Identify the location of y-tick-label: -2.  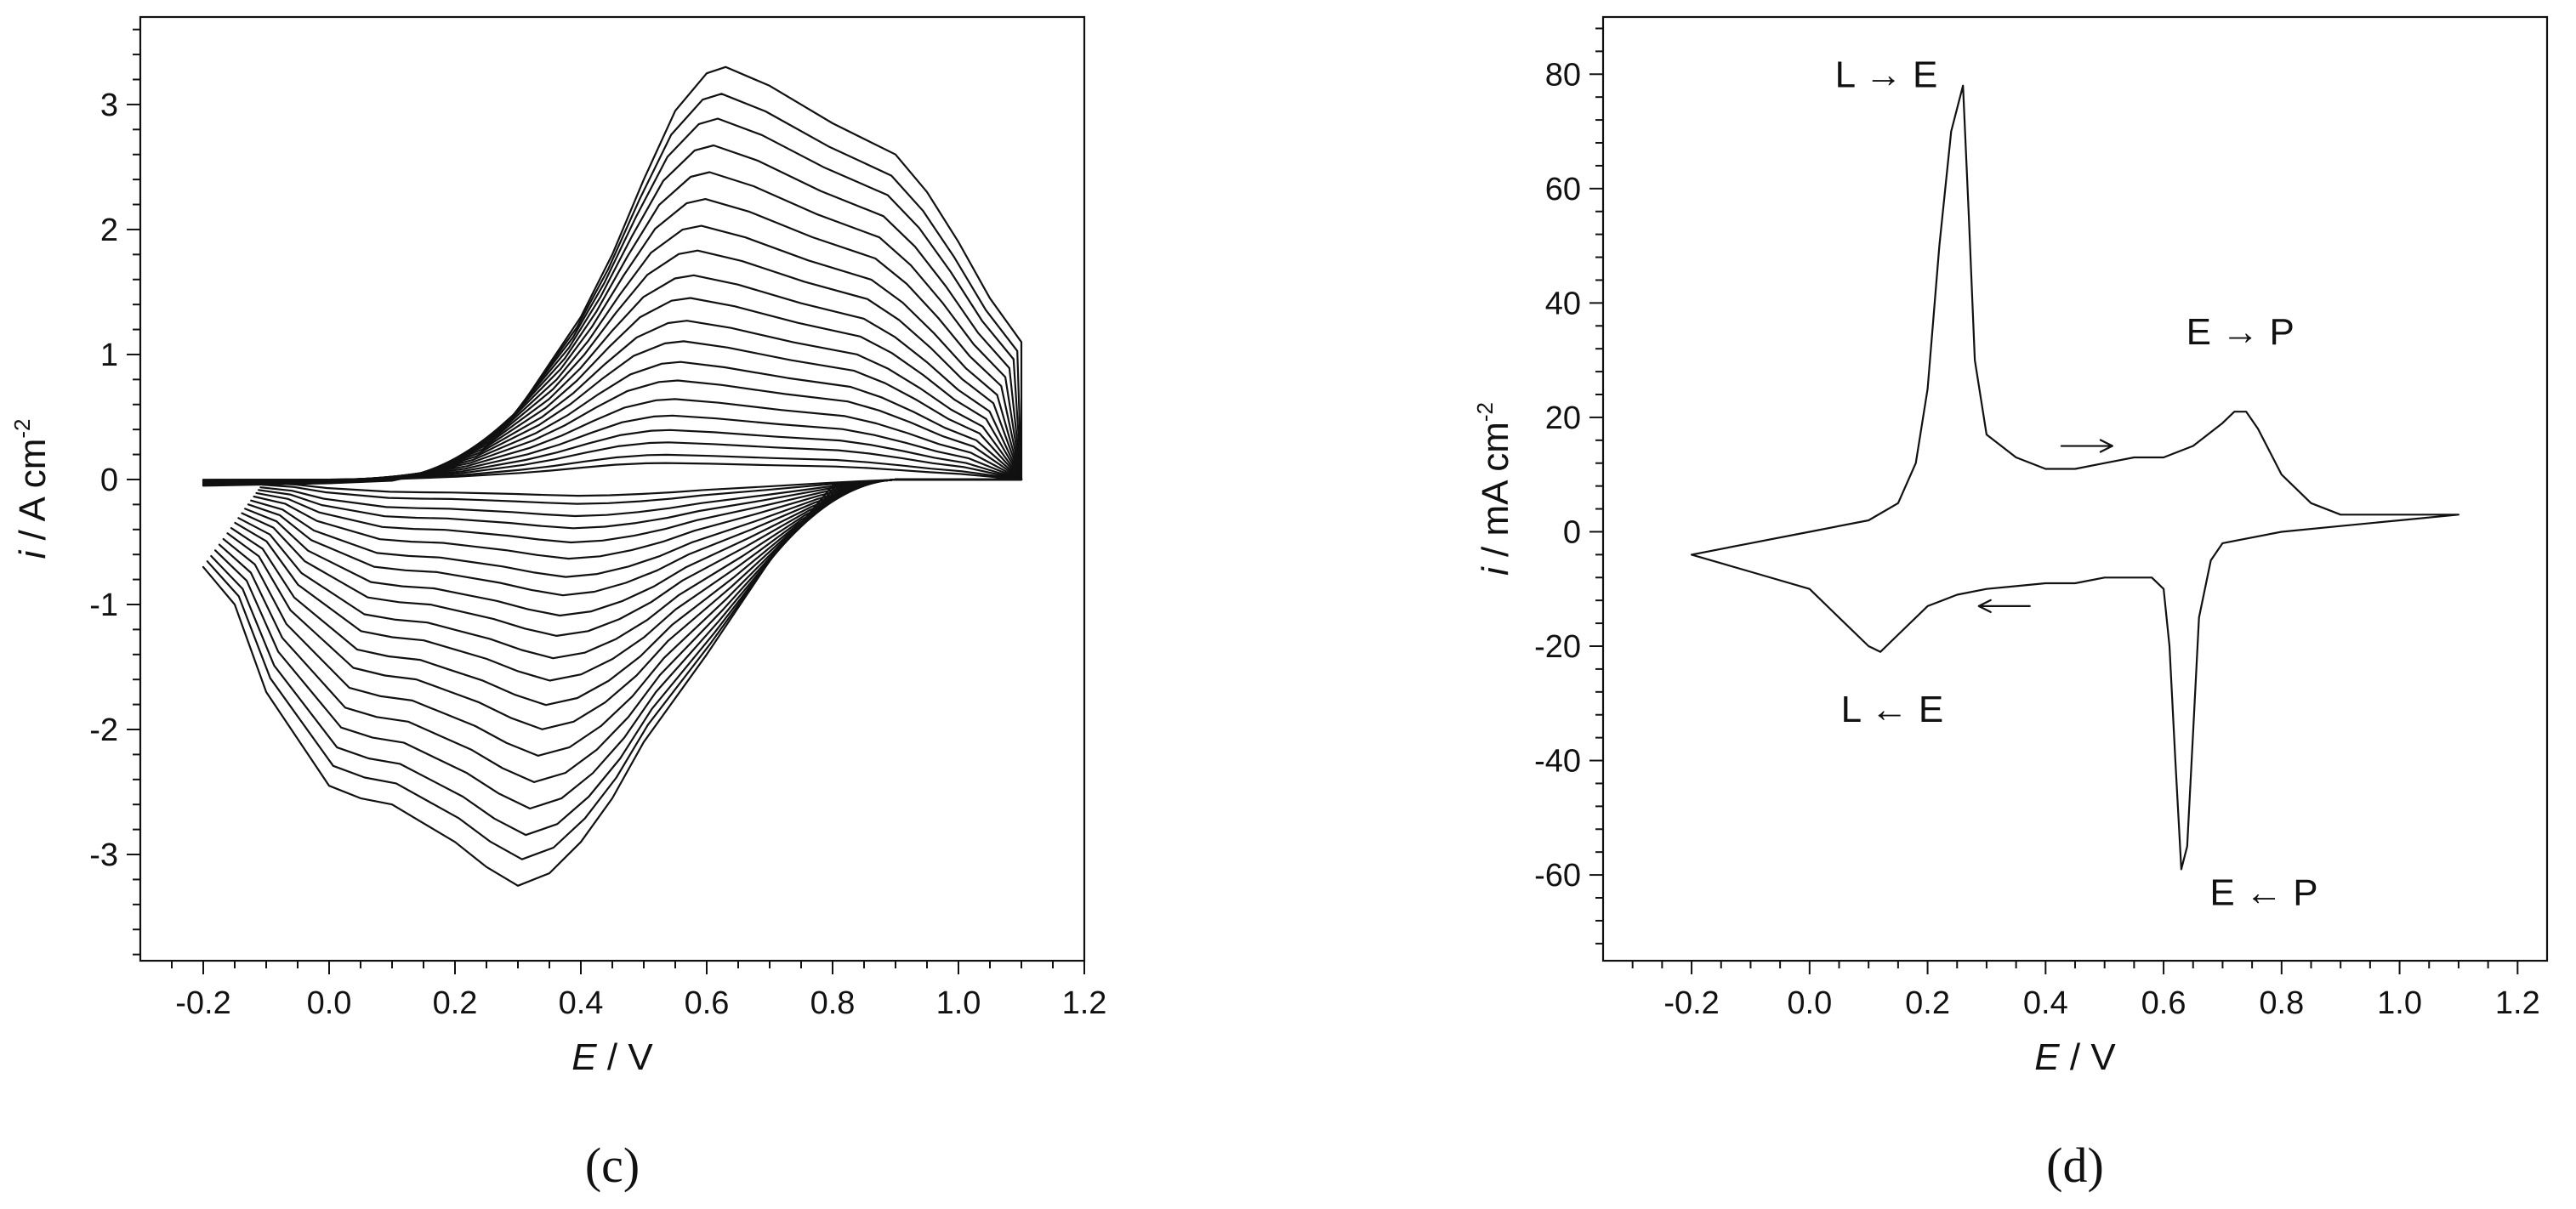
(103, 730).